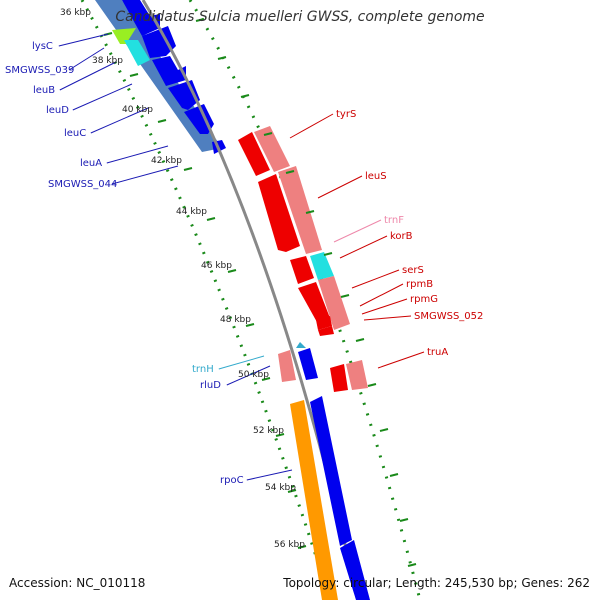  Describe the element at coordinates (199, 119) in the screenshot. I see `gene-leuA` at that location.